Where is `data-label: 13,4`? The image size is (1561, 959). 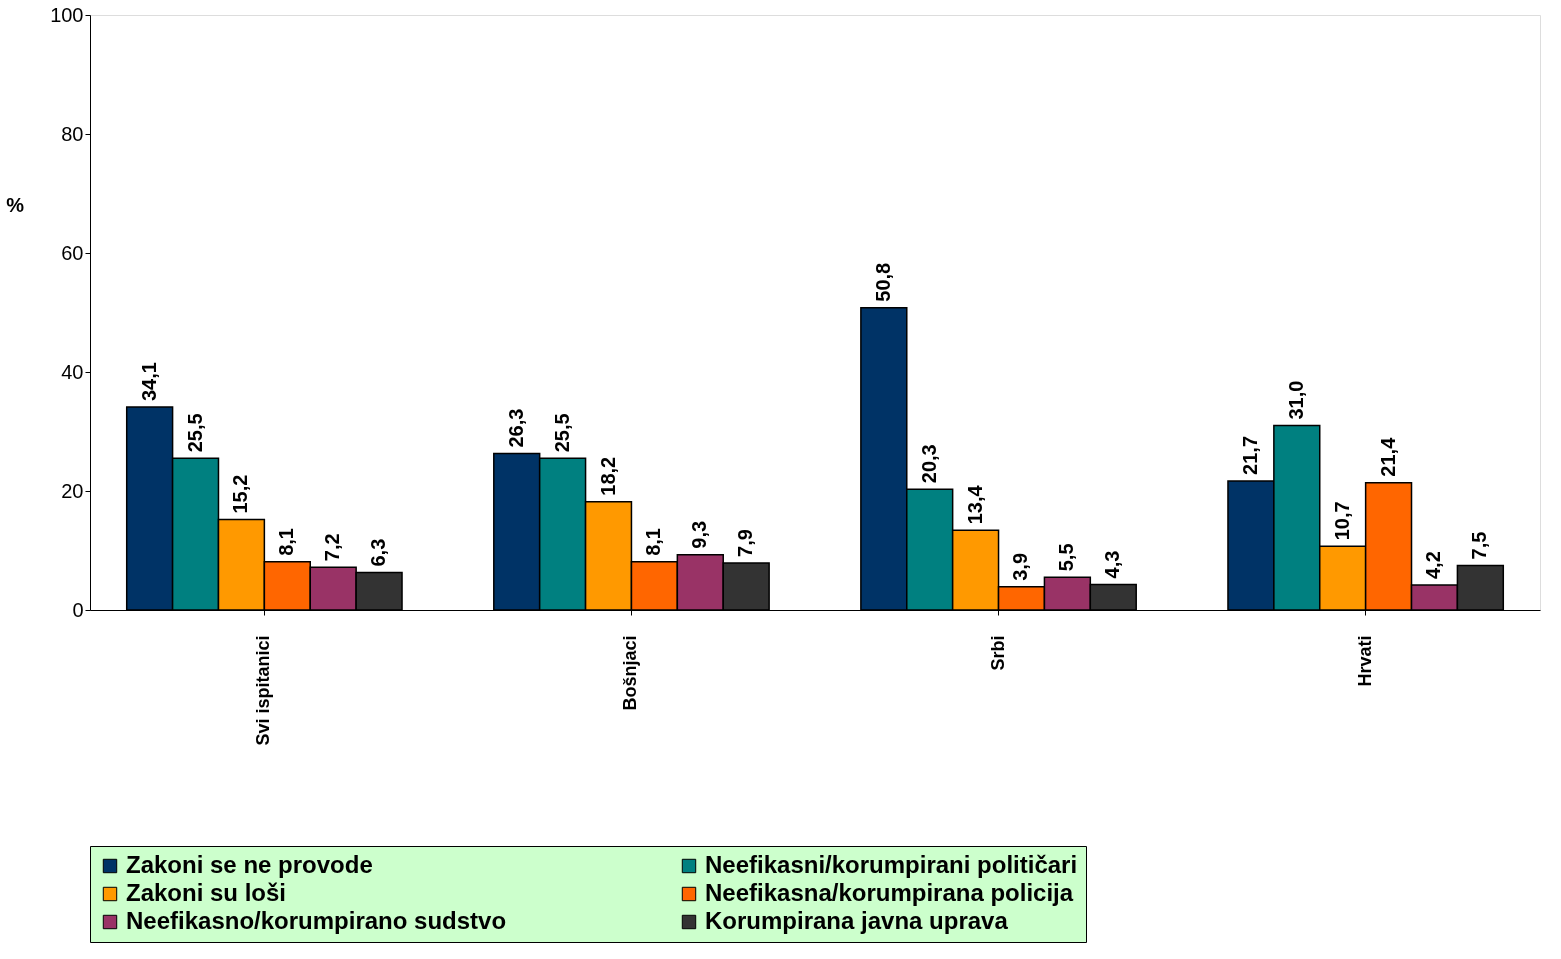 data-label: 13,4 is located at coordinates (974, 504).